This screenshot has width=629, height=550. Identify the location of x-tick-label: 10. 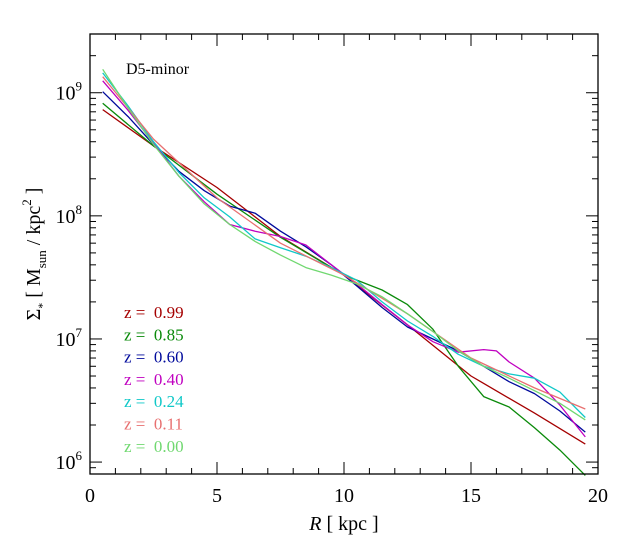
(344, 496).